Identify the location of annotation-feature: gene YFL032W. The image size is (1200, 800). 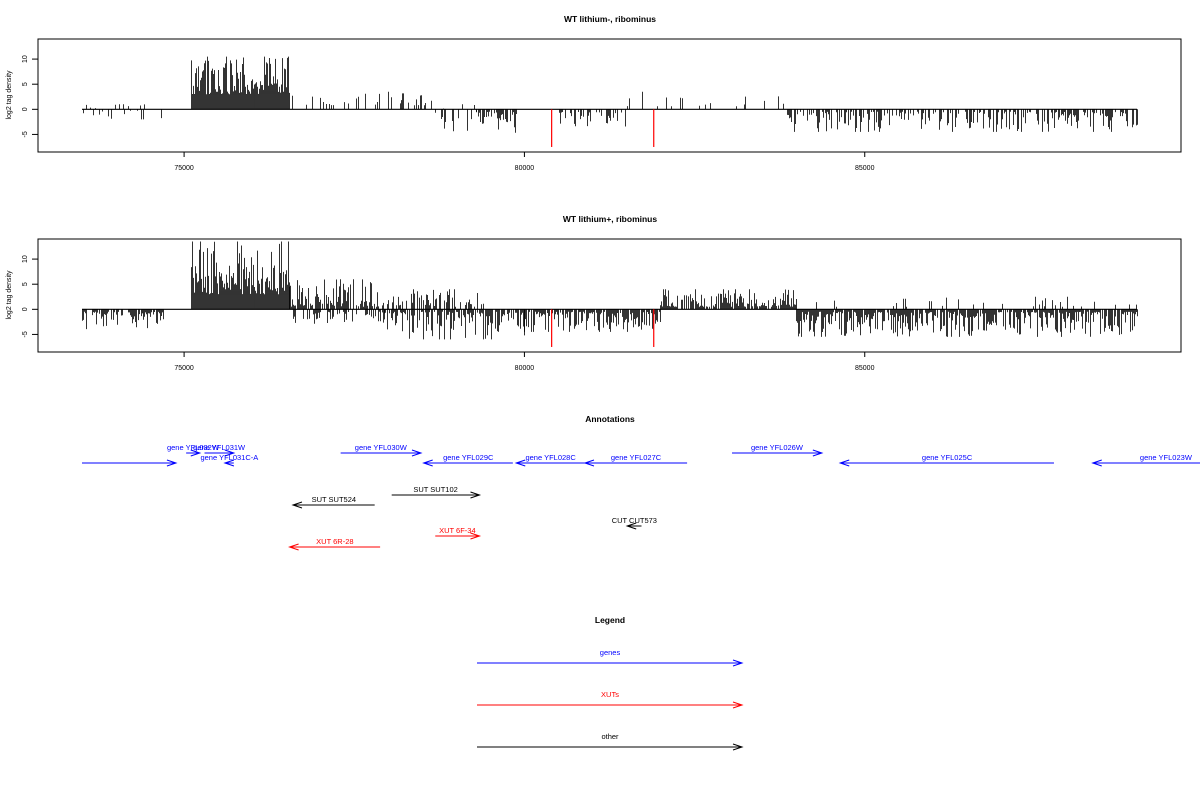
(193, 450).